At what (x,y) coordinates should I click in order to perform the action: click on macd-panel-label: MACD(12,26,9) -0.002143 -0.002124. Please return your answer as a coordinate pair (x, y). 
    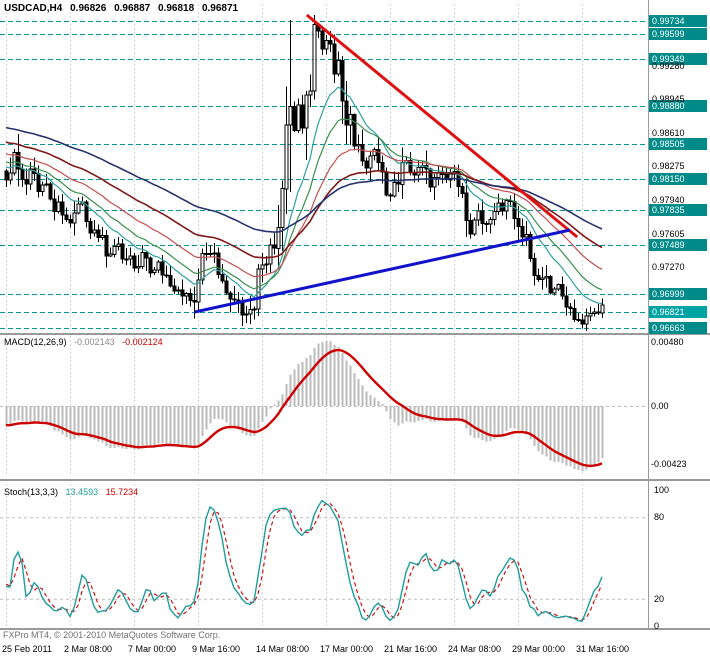
    Looking at the image, I should click on (86, 342).